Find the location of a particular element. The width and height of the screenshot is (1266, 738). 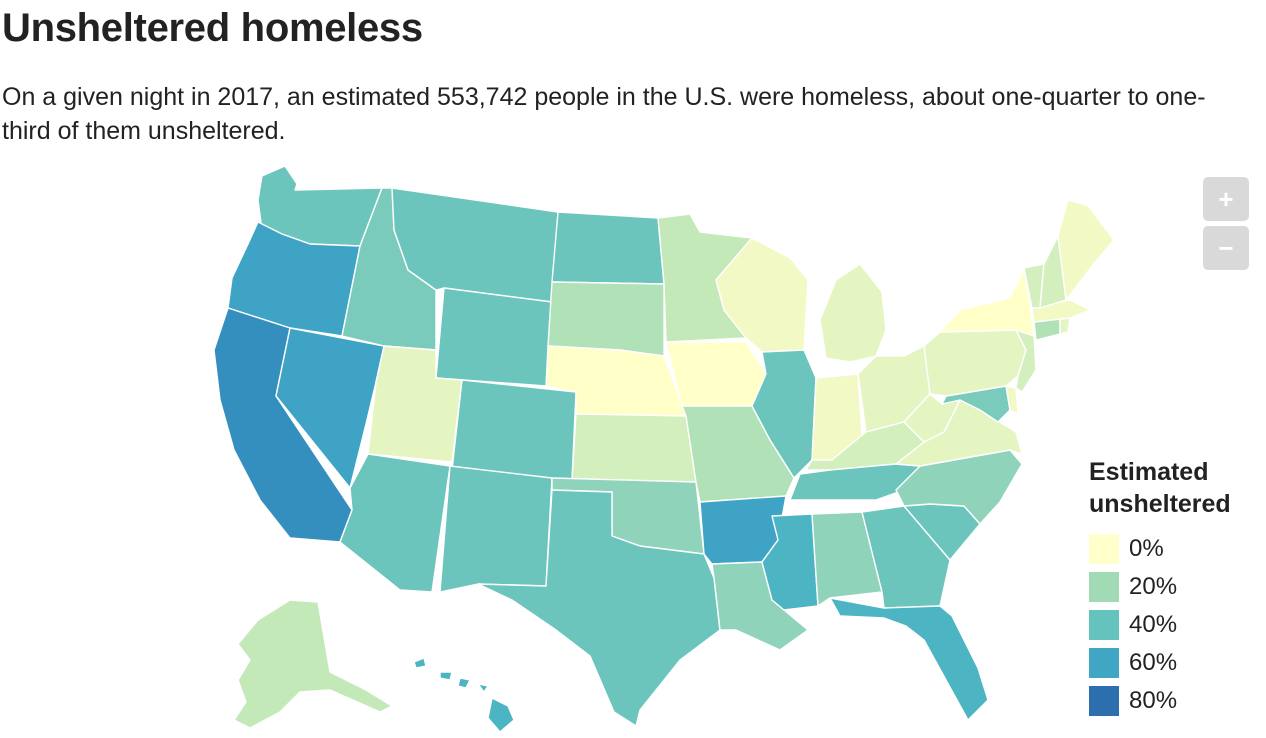

state-rhode-island is located at coordinates (1065, 326).